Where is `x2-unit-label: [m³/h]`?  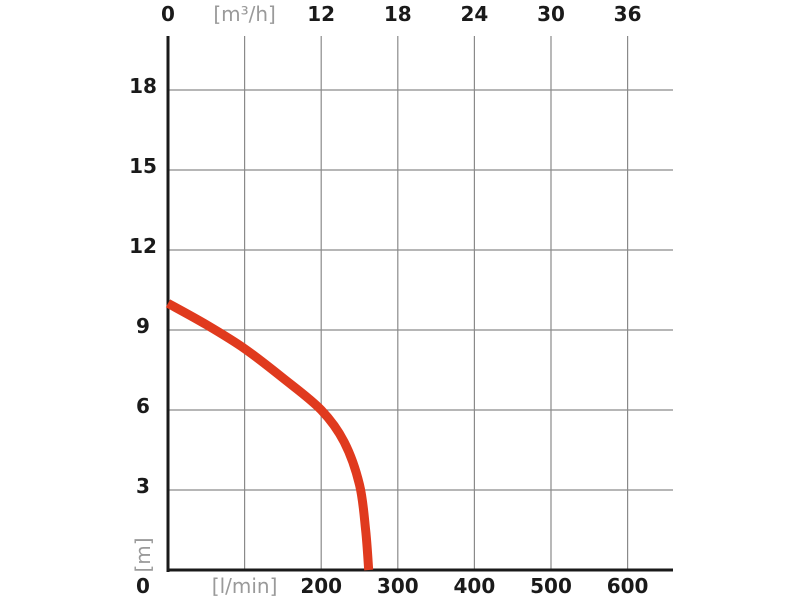
x2-unit-label: [m³/h] is located at coordinates (244, 14).